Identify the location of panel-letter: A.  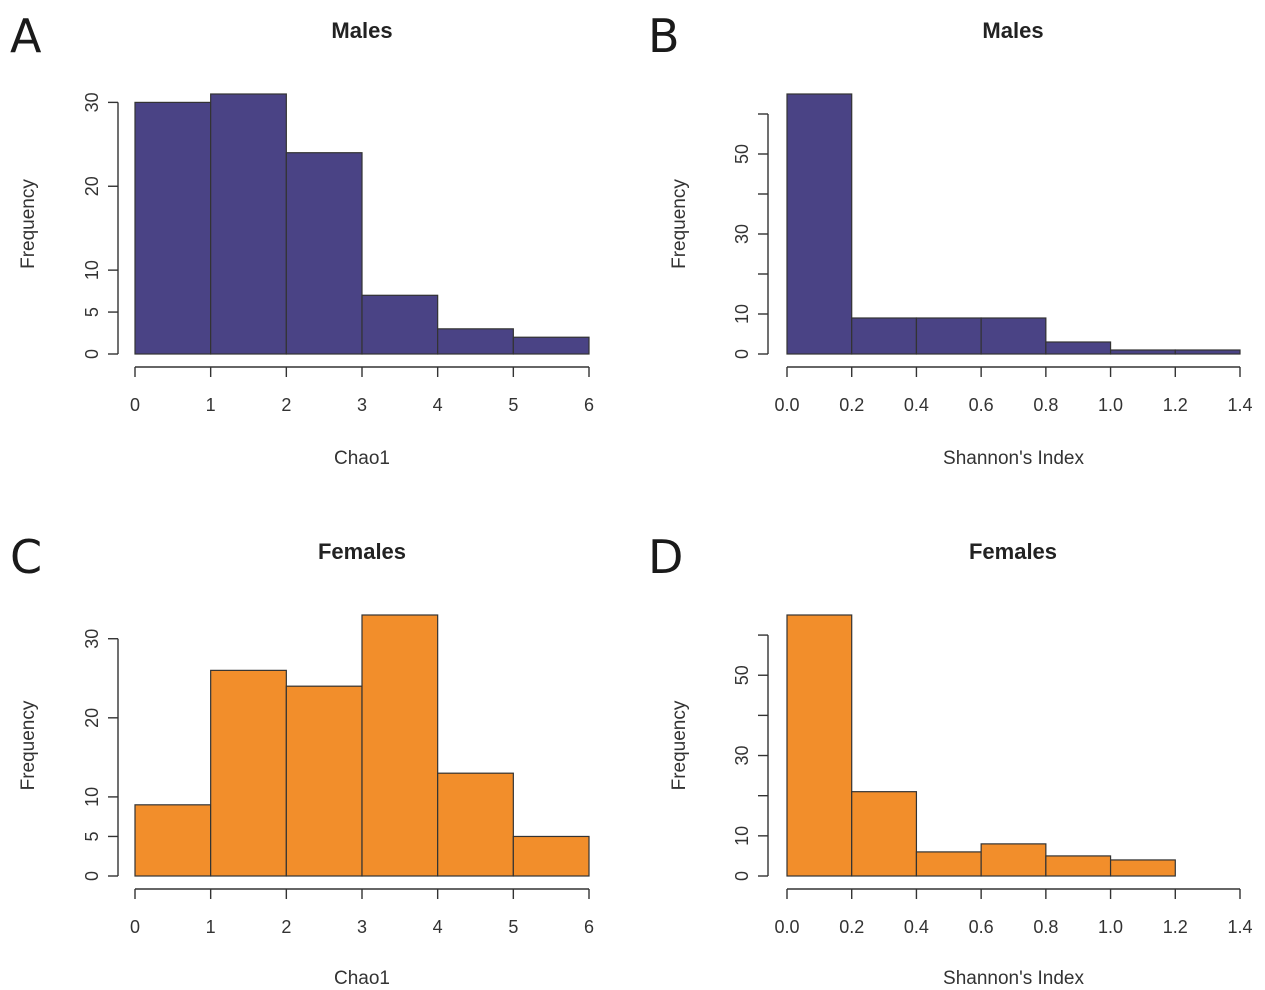
(26, 36).